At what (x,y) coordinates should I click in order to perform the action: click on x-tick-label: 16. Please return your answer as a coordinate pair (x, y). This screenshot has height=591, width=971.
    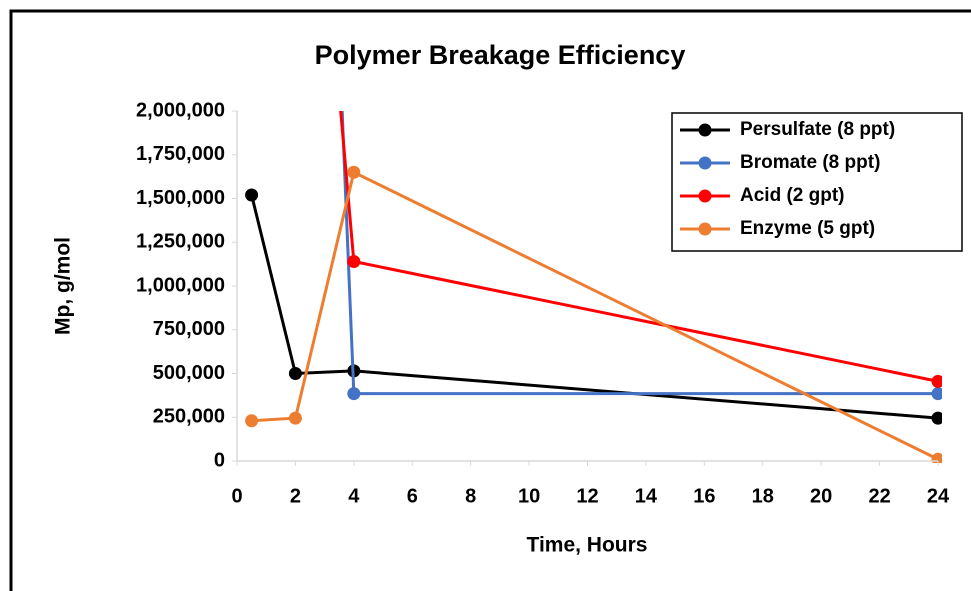
    Looking at the image, I should click on (704, 496).